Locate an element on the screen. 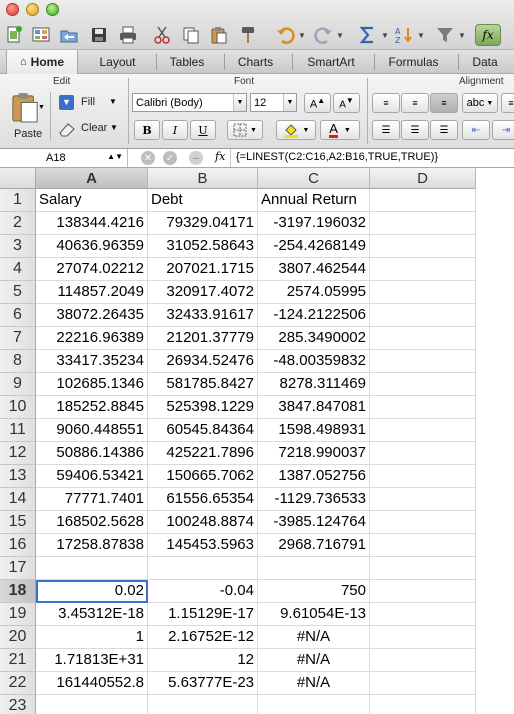 The image size is (514, 714). cell-d20 is located at coordinates (423, 637).